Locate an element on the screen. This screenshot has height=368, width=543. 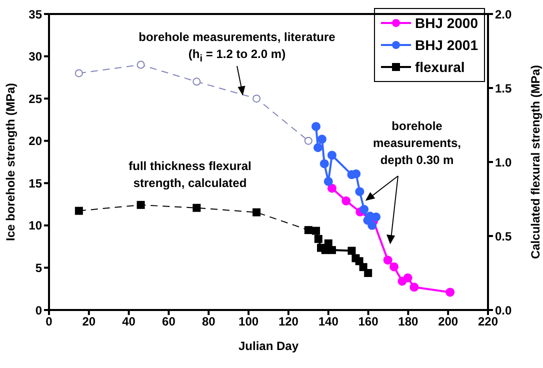
annotation: borehole measurements, literature (h$_{i}$ = 1.2 to 2.0 m) is located at coordinates (237, 47).